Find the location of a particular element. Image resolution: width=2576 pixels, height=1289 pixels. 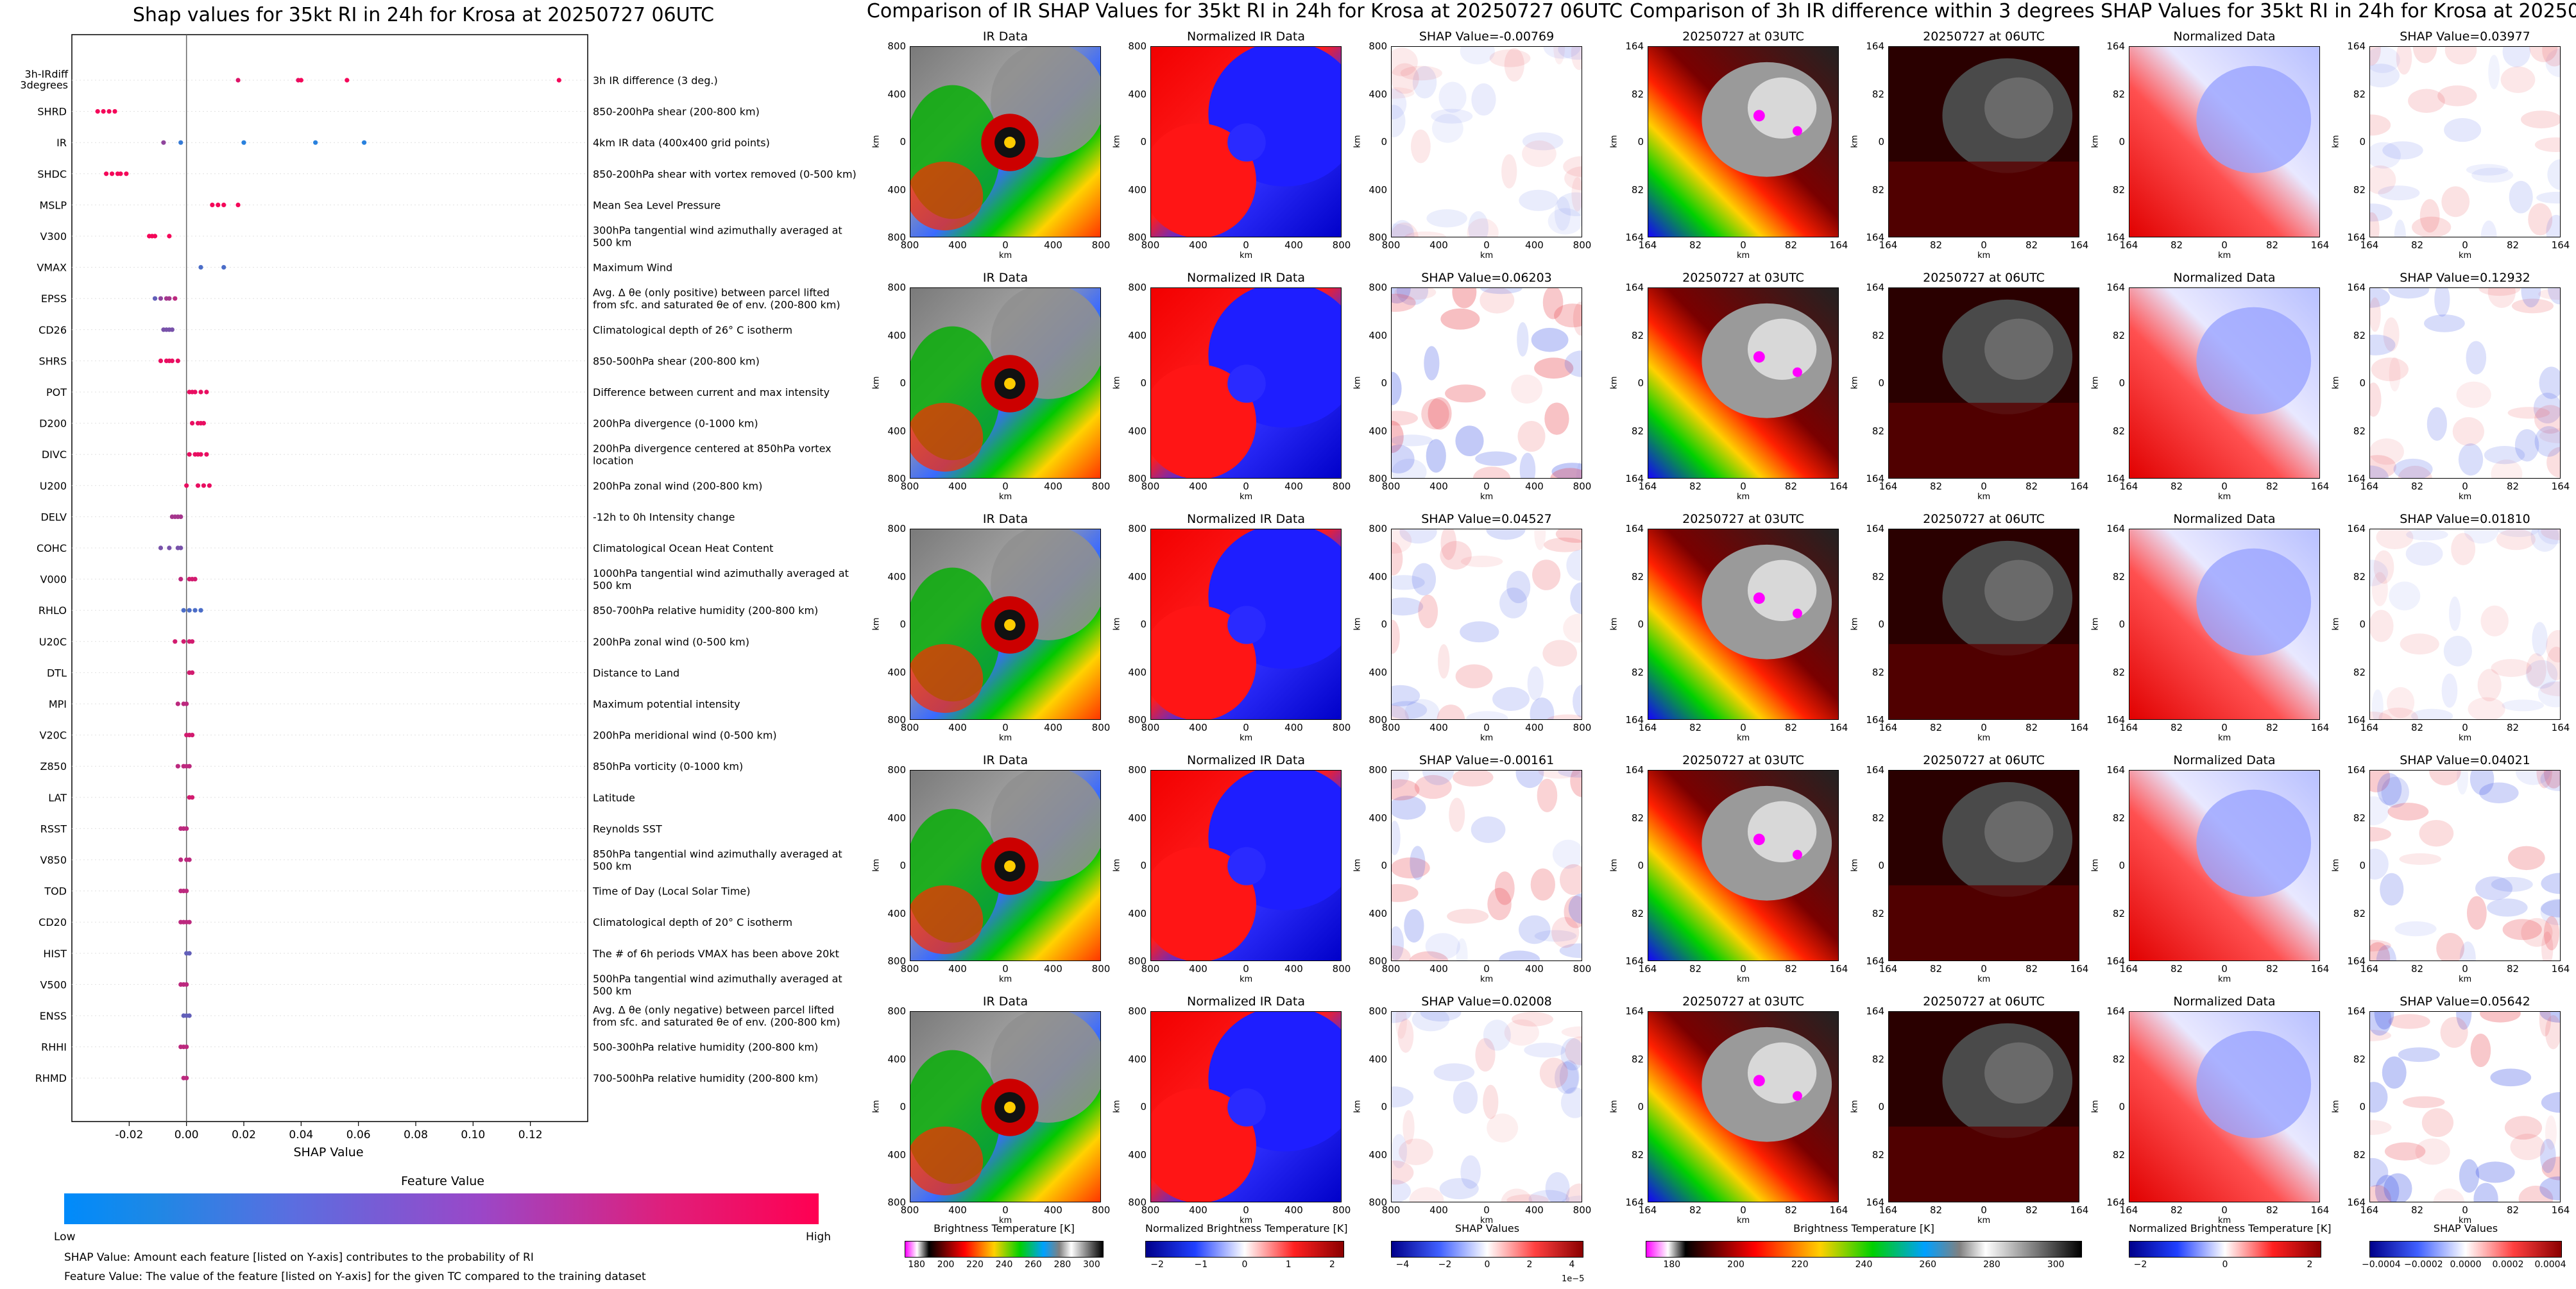

colorbar-low-label: Low is located at coordinates (65, 1237).